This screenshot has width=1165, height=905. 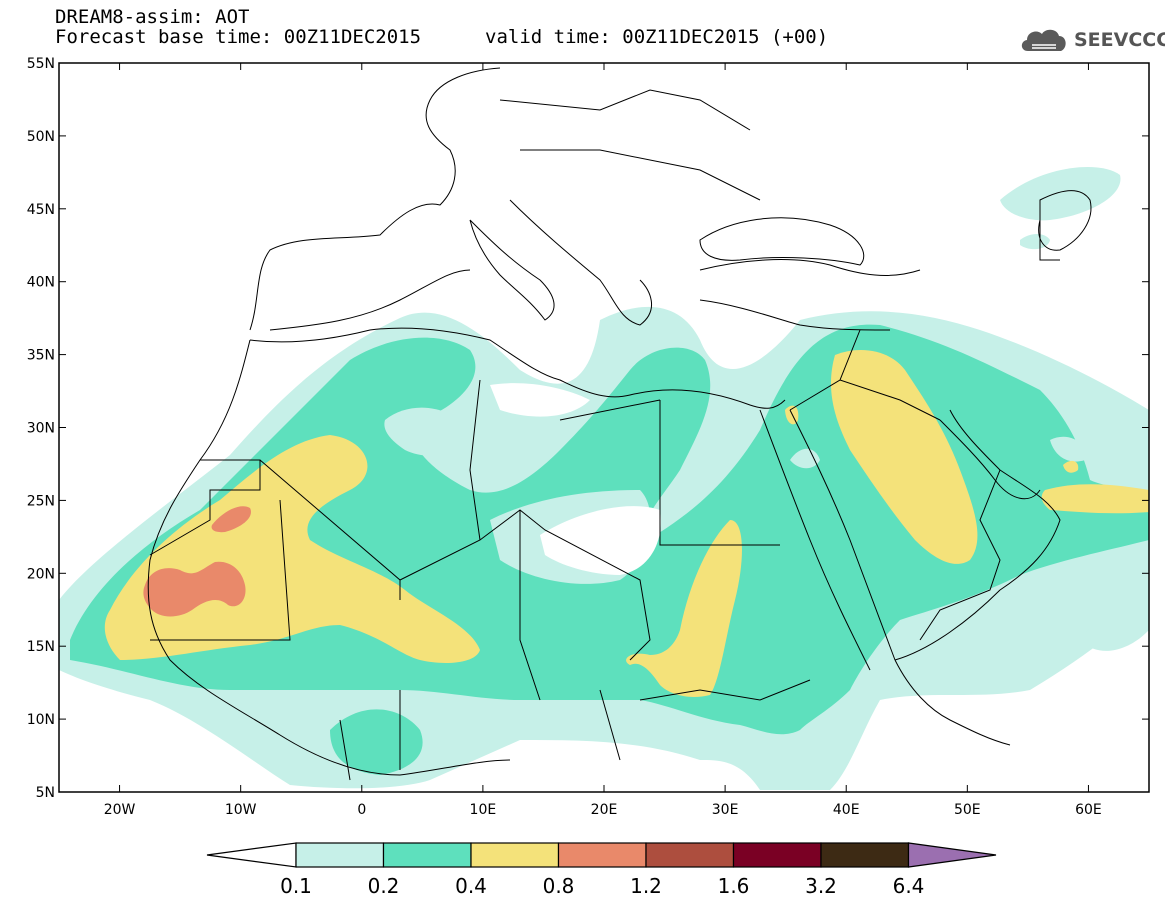 I want to click on y-tick-label: 30N, so click(x=41, y=429).